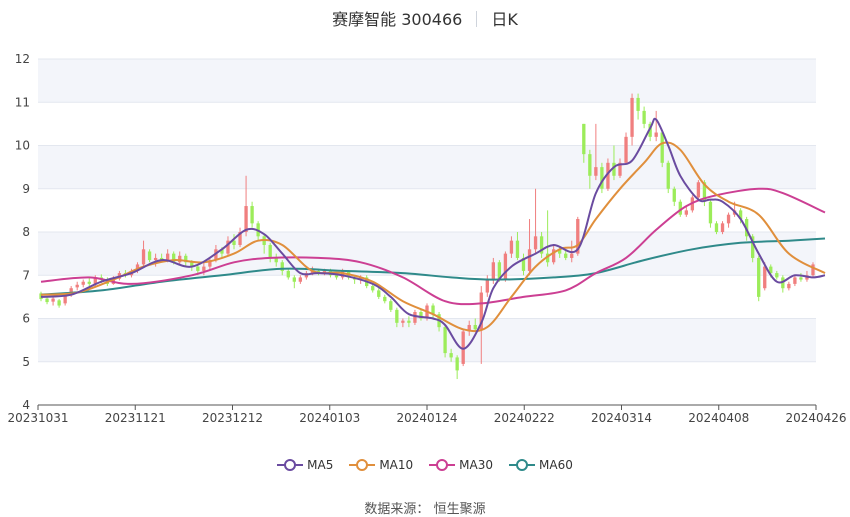 The height and width of the screenshot is (517, 850). I want to click on y-tick-label: 10, so click(22, 146).